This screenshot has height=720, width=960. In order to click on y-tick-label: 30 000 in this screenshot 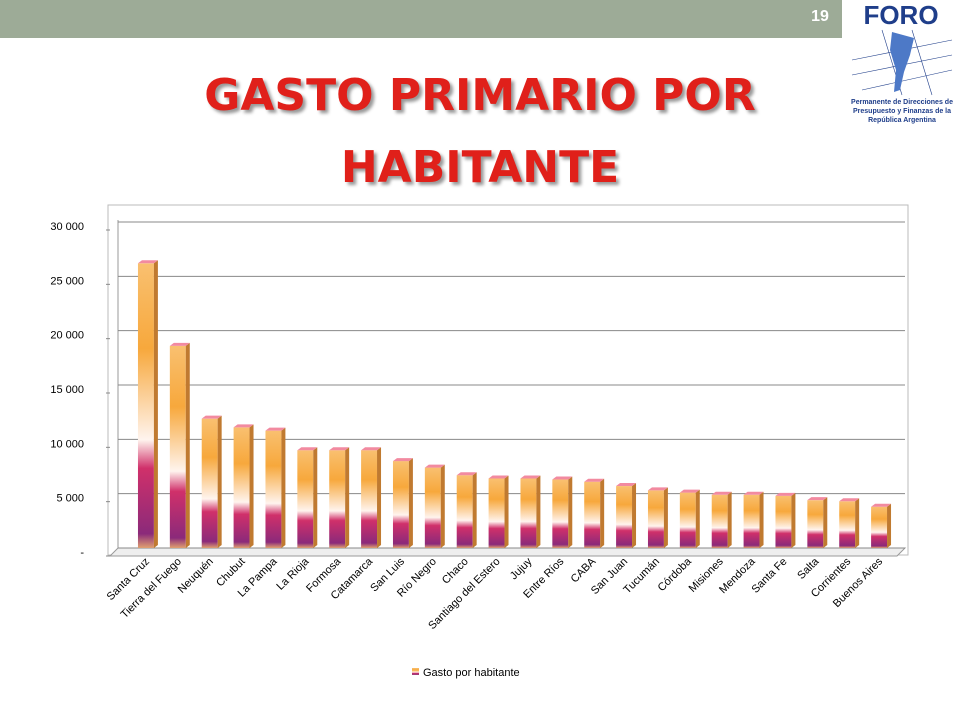, I will do `click(67, 227)`.